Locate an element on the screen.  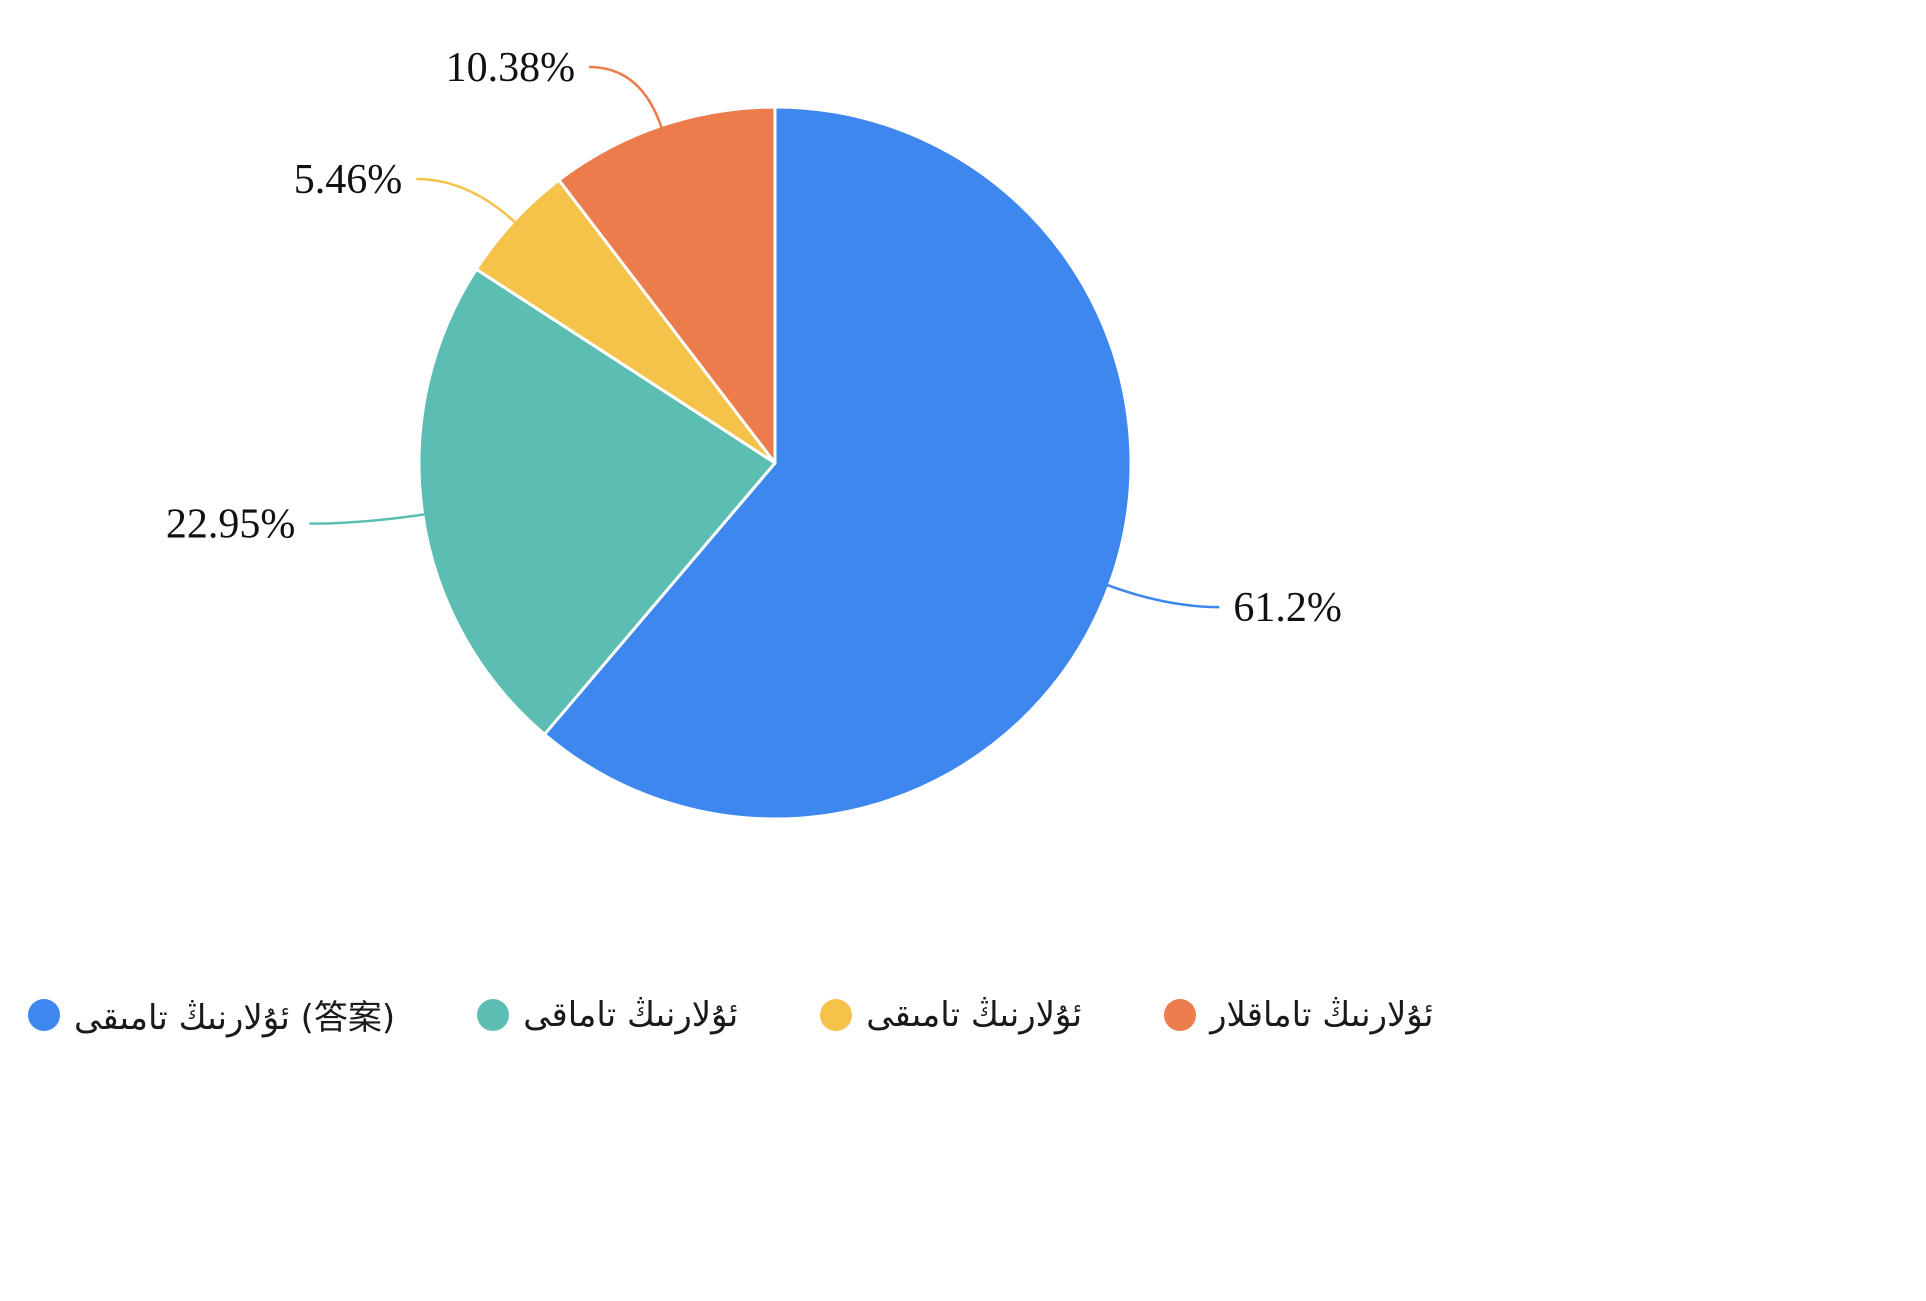
percent-label-3: 10.38% is located at coordinates (511, 68).